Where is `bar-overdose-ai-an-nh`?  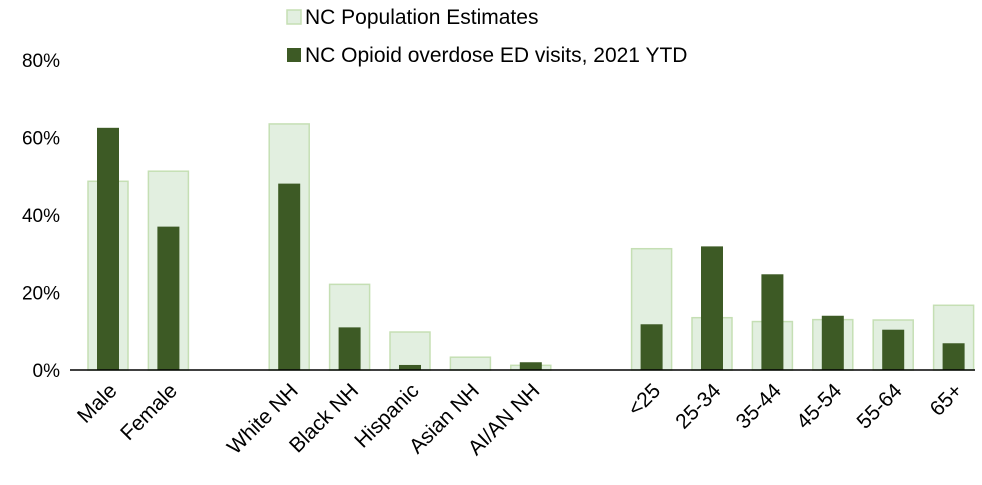
bar-overdose-ai-an-nh is located at coordinates (530, 366).